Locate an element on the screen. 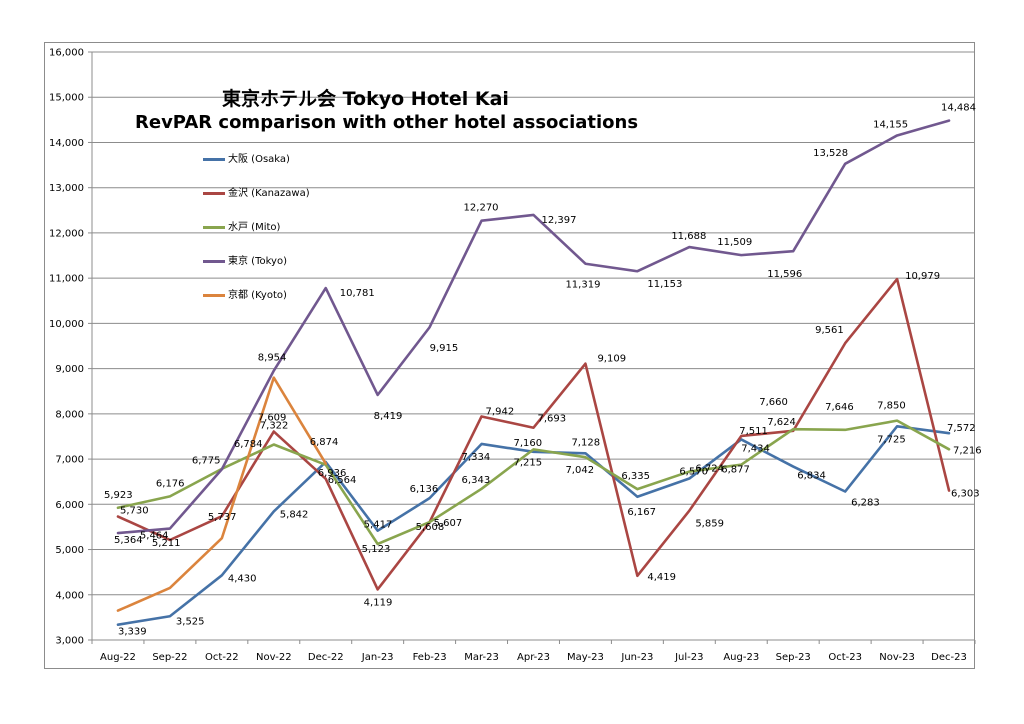  data-label-tokyo: 13,528 is located at coordinates (830, 153).